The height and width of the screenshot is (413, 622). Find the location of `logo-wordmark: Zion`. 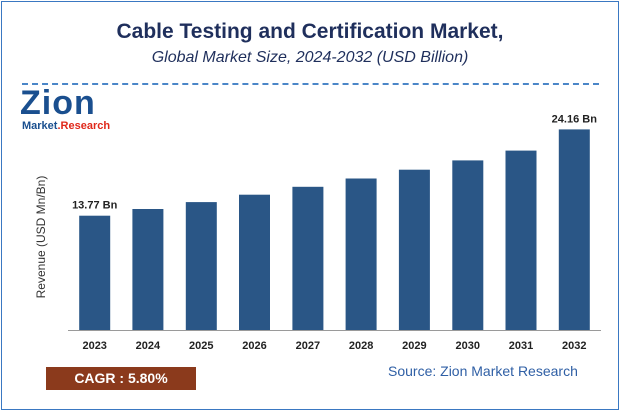

logo-wordmark: Zion is located at coordinates (58, 103).